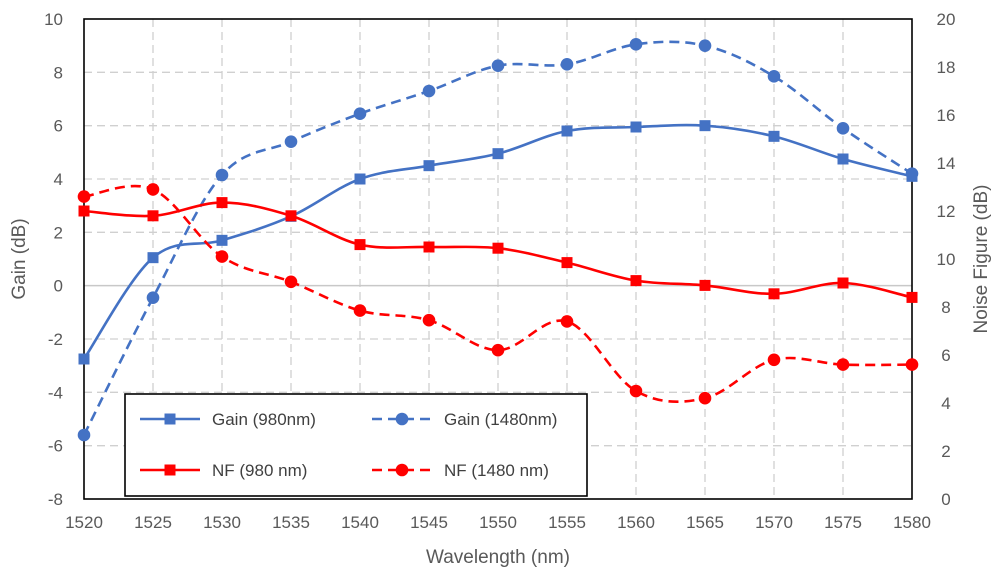 The image size is (1000, 575). What do you see at coordinates (58, 286) in the screenshot?
I see `y-tick-label: 0` at bounding box center [58, 286].